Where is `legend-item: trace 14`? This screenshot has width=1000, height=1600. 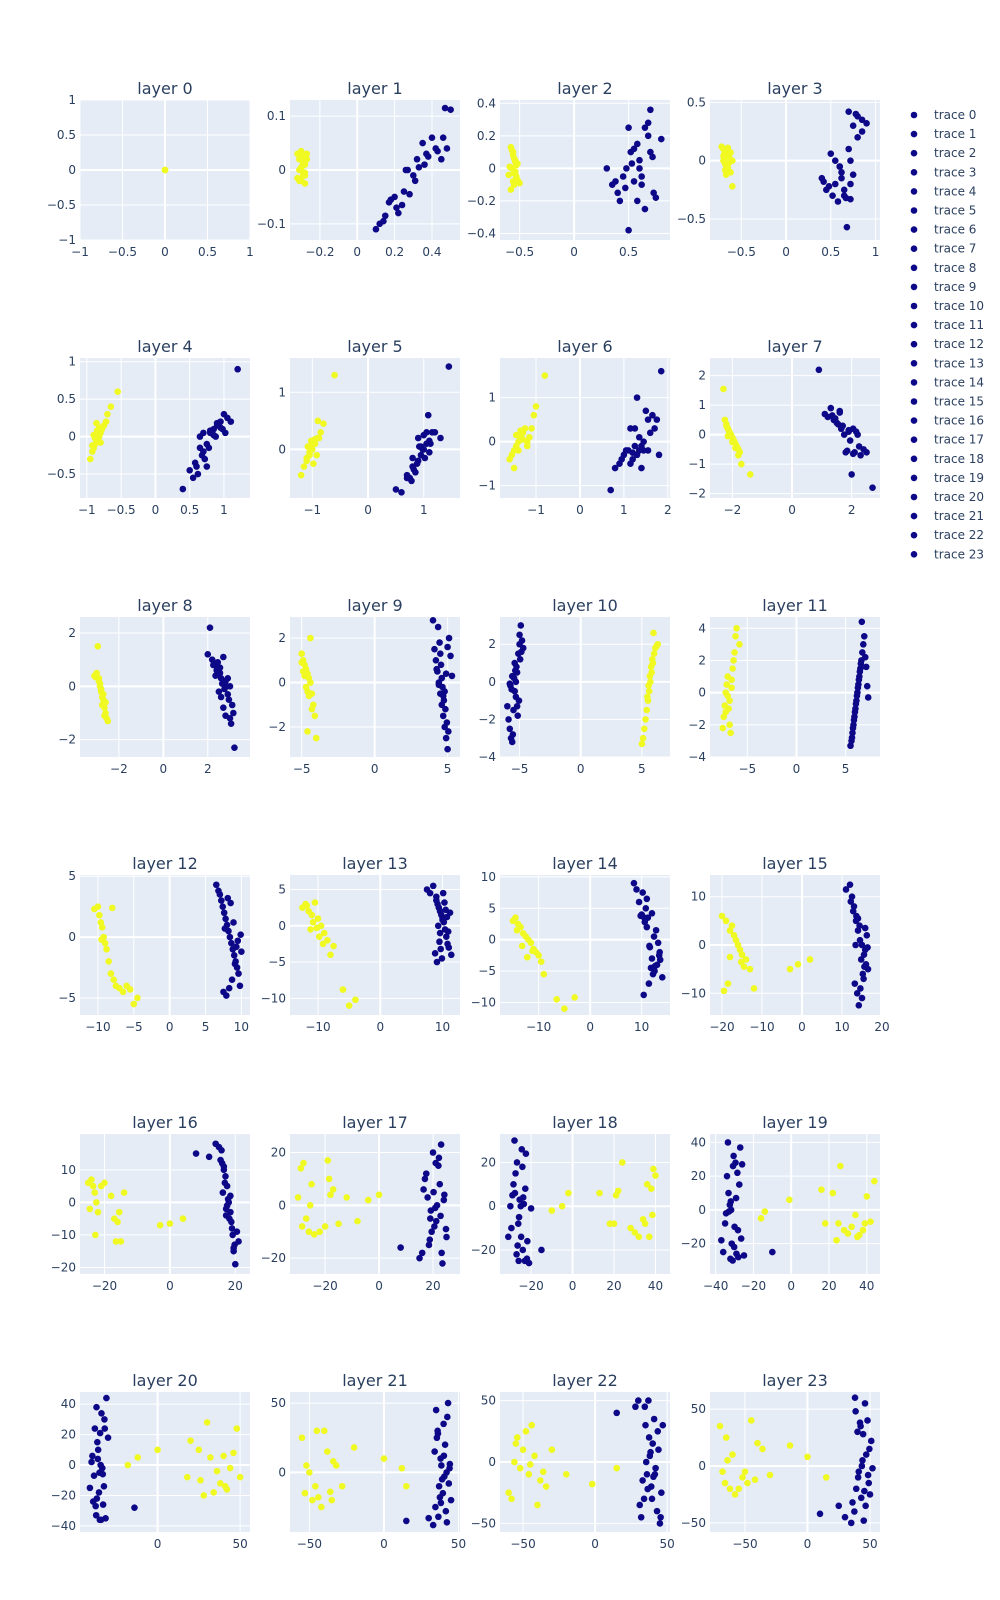 legend-item: trace 14 is located at coordinates (947, 382).